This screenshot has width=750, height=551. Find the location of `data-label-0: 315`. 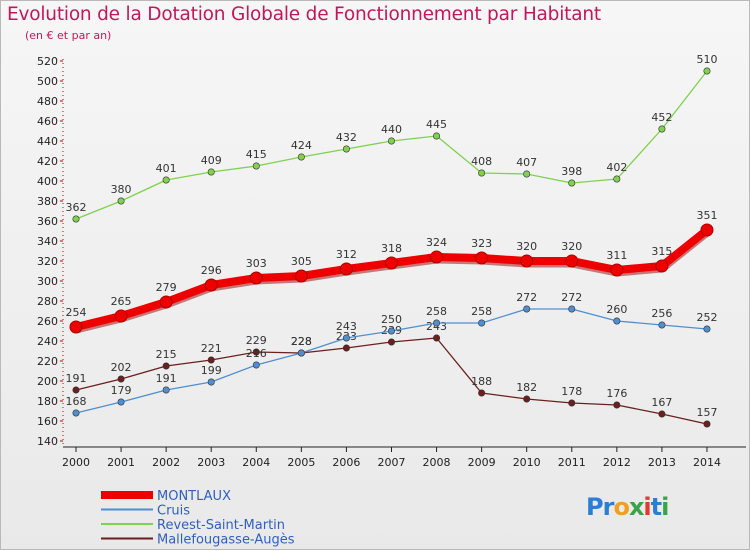

data-label-0: 315 is located at coordinates (661, 251).